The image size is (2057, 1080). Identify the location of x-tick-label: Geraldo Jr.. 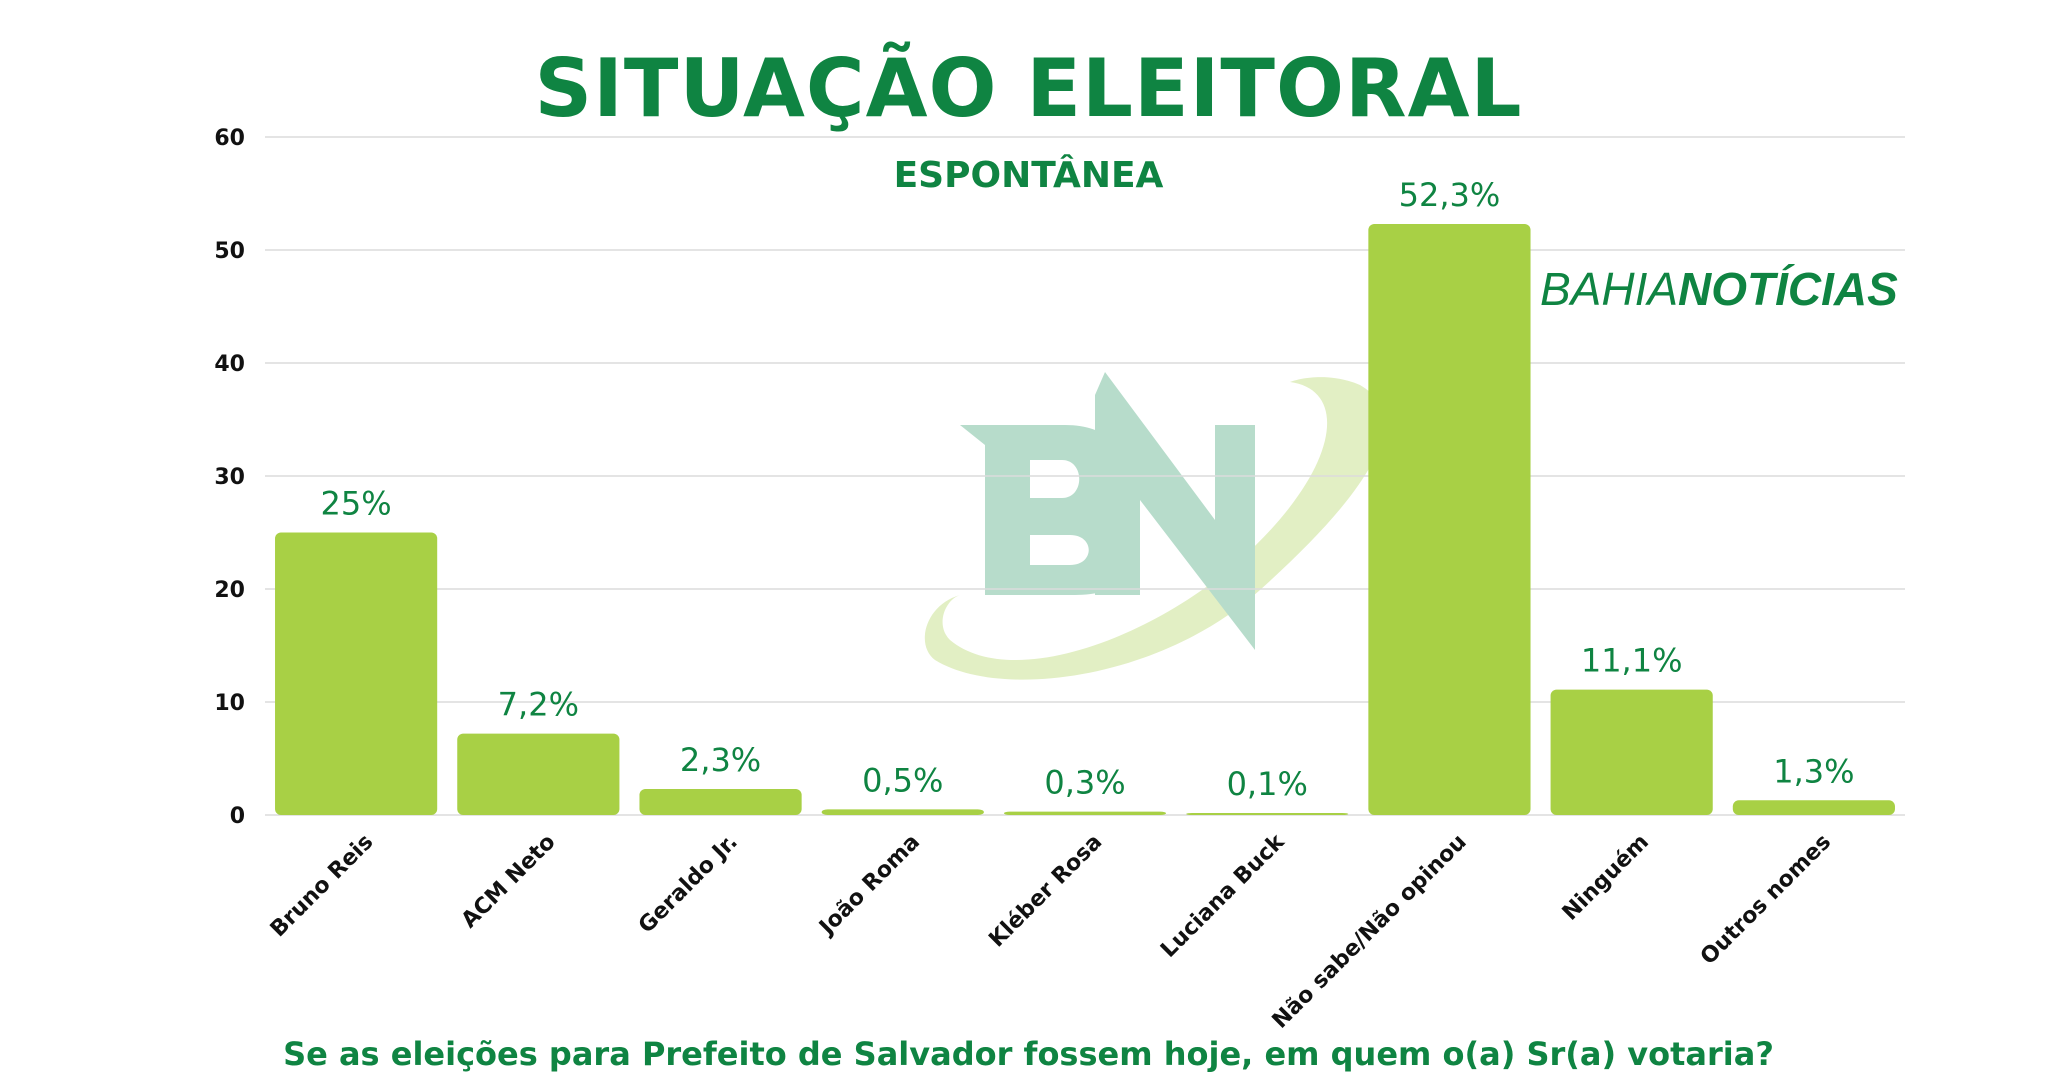
(688, 884).